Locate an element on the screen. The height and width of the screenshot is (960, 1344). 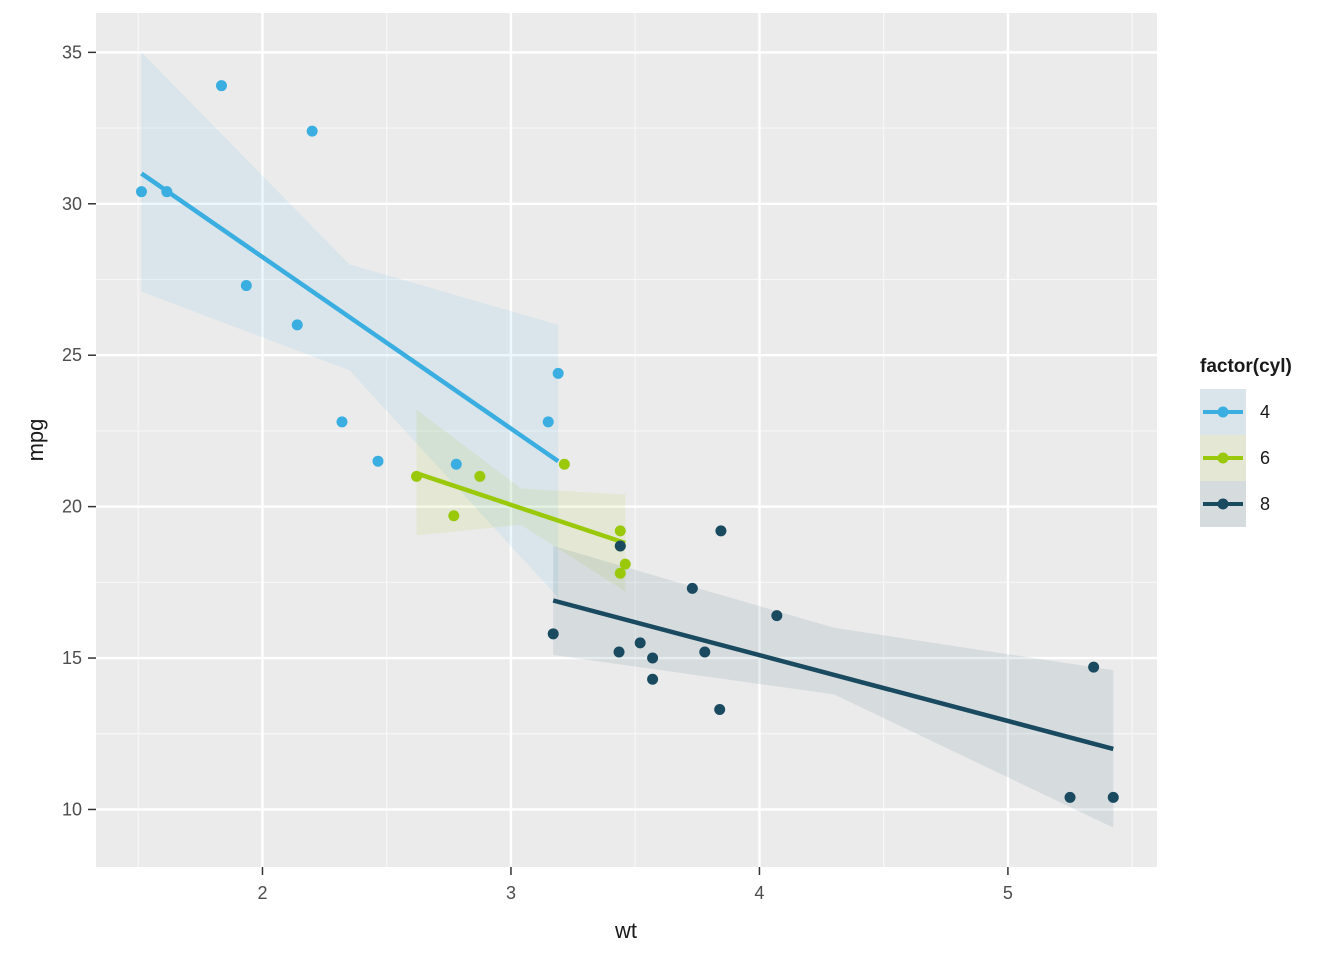
x-tick-label: 3 is located at coordinates (511, 893).